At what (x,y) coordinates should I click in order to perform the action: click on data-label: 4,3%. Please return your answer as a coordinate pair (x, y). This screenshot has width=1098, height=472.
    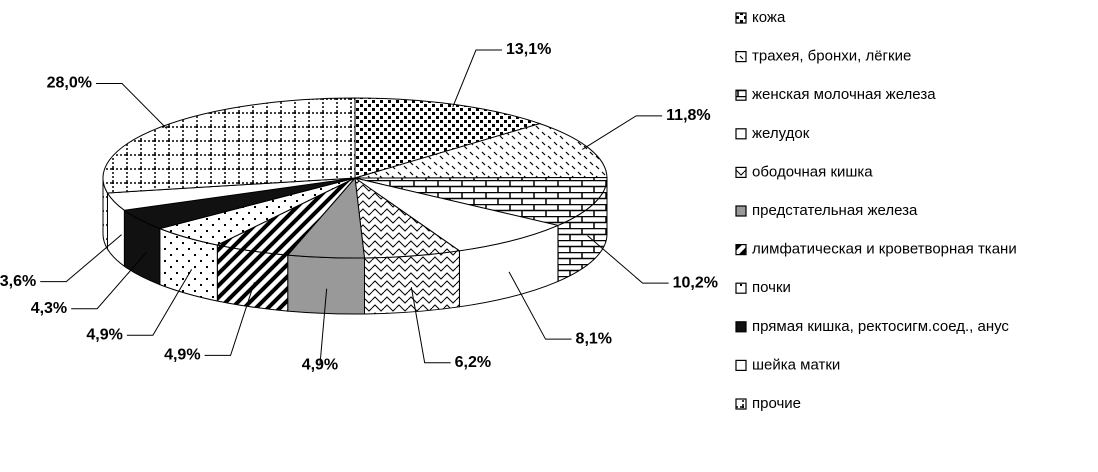
    Looking at the image, I should click on (49, 308).